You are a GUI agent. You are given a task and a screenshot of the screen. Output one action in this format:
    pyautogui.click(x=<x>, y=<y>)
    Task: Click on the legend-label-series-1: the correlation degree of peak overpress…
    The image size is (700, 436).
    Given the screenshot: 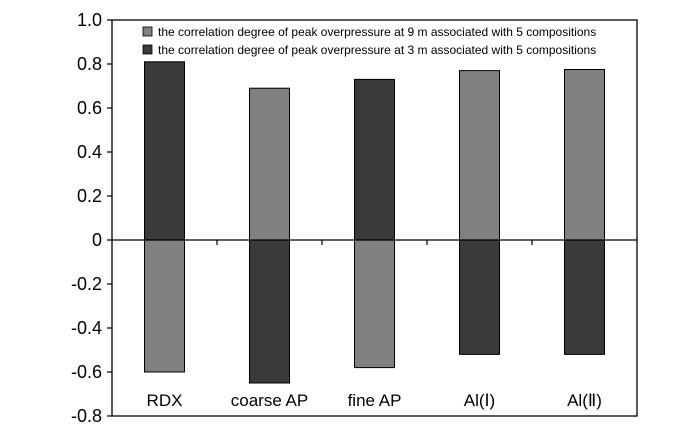 What is the action you would take?
    pyautogui.click(x=377, y=32)
    